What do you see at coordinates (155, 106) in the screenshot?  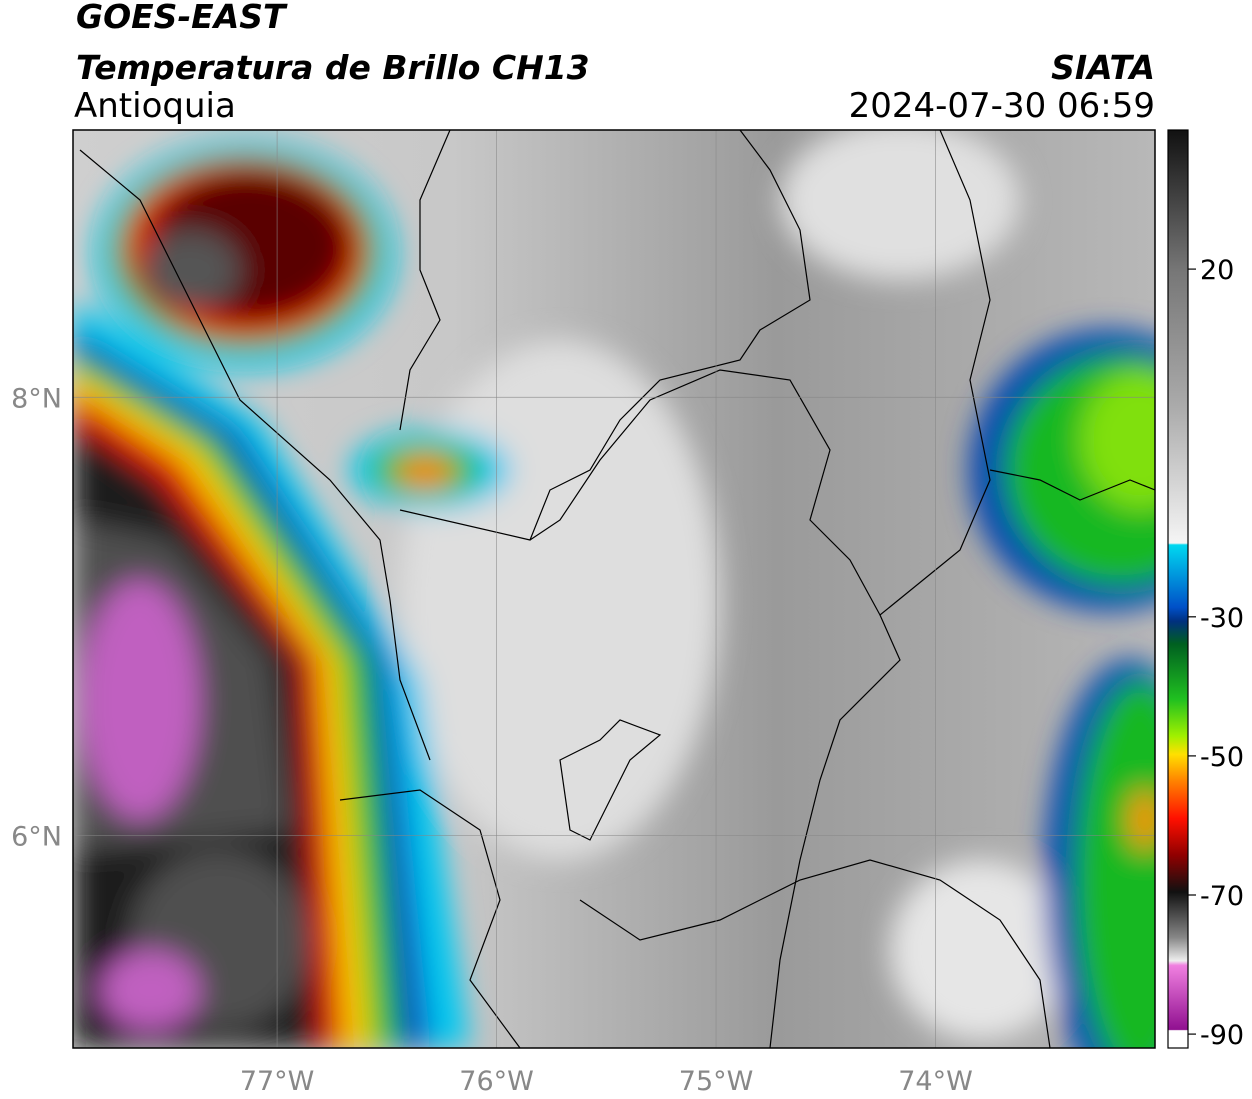 I see `region: Antioquia` at bounding box center [155, 106].